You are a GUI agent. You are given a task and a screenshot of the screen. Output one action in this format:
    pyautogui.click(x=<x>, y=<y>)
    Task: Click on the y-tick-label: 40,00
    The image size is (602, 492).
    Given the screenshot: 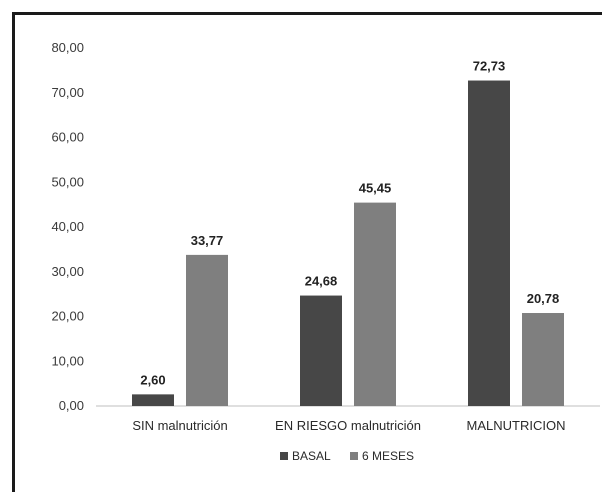 What is the action you would take?
    pyautogui.click(x=67, y=226)
    